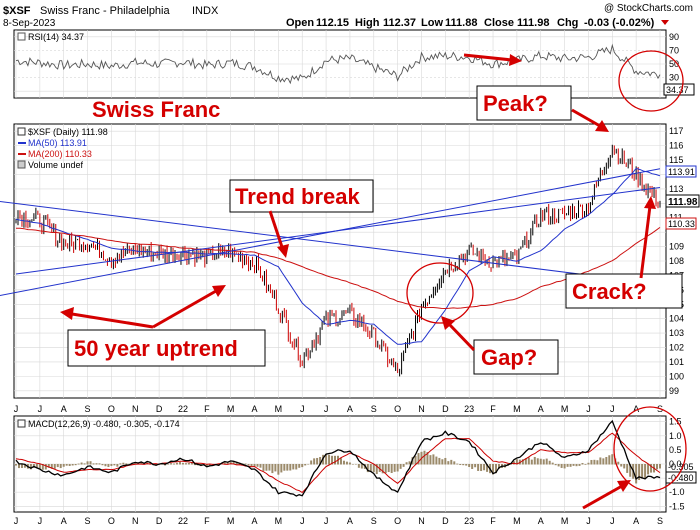 The height and width of the screenshot is (530, 700). What do you see at coordinates (674, 50) in the screenshot?
I see `rsi-tick-label: 70` at bounding box center [674, 50].